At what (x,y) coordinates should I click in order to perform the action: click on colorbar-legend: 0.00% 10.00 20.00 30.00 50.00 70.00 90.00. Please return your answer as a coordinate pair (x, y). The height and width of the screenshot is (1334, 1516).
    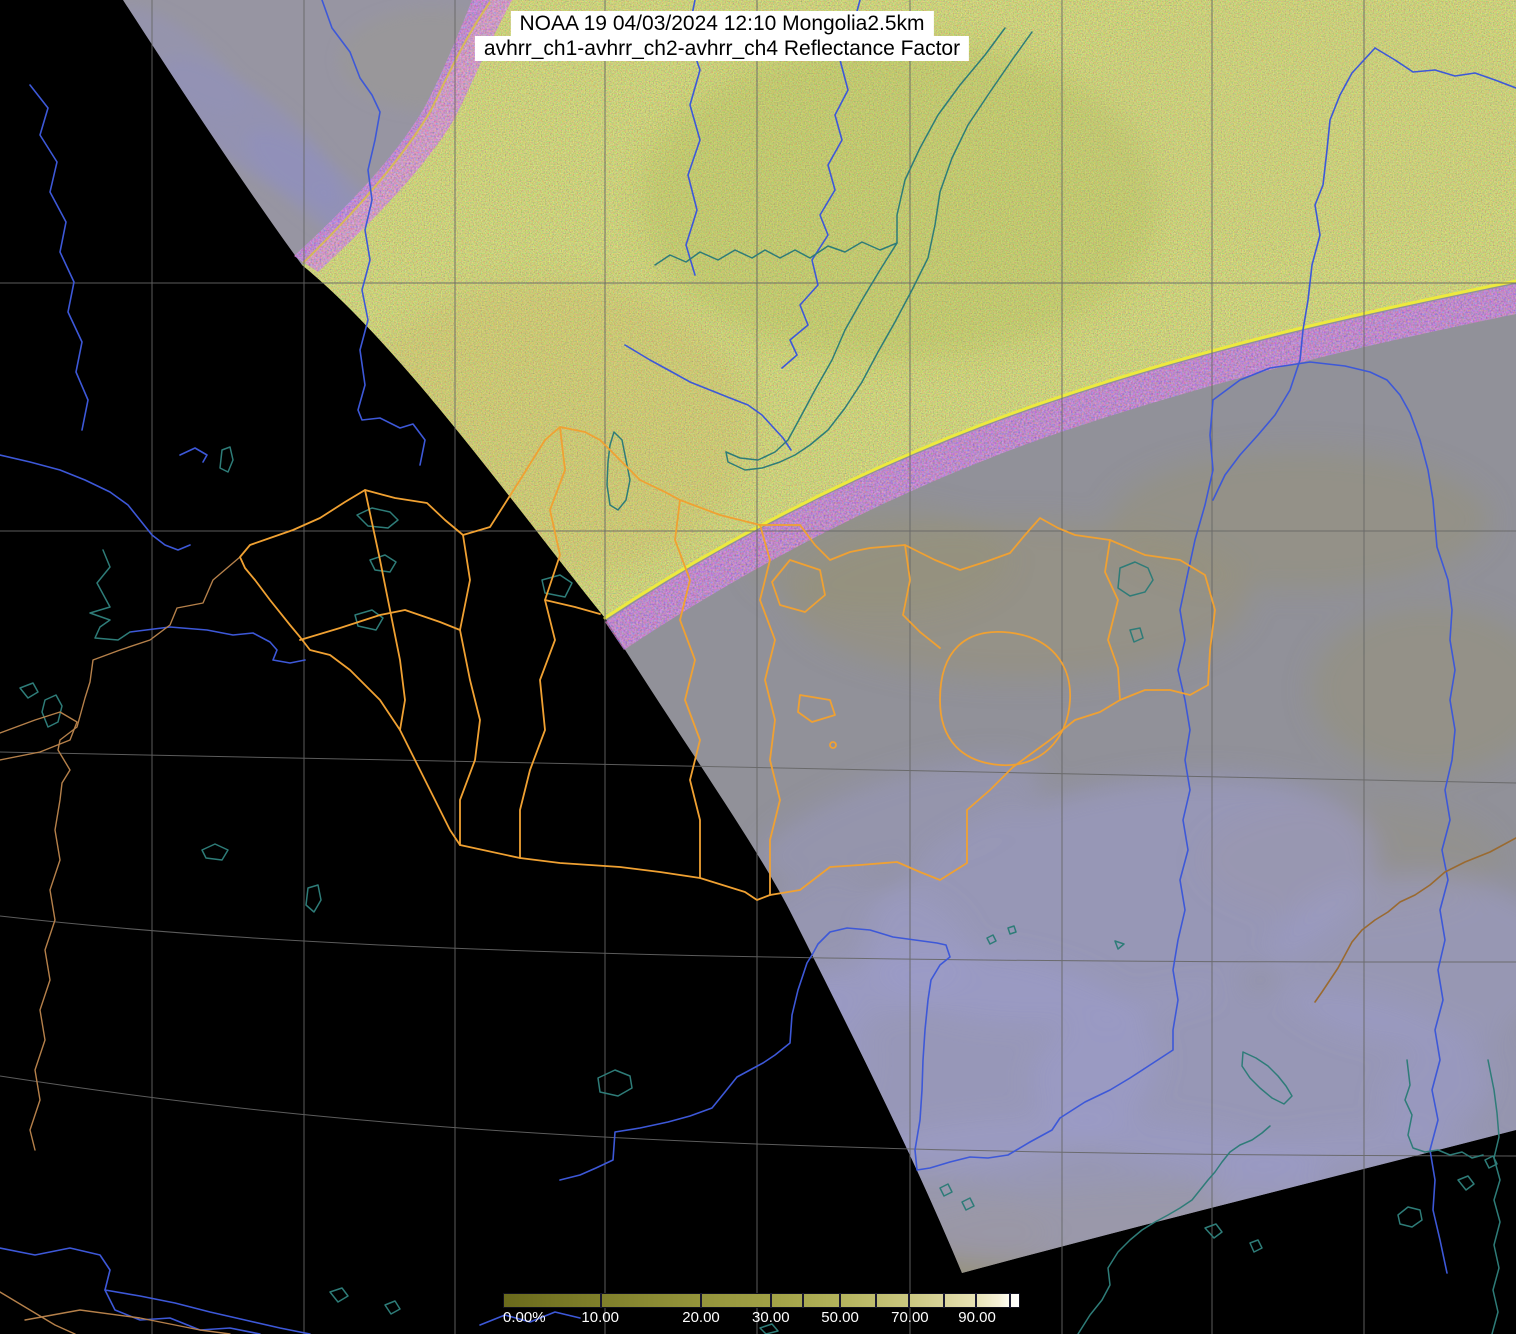
    Looking at the image, I should click on (761, 1310).